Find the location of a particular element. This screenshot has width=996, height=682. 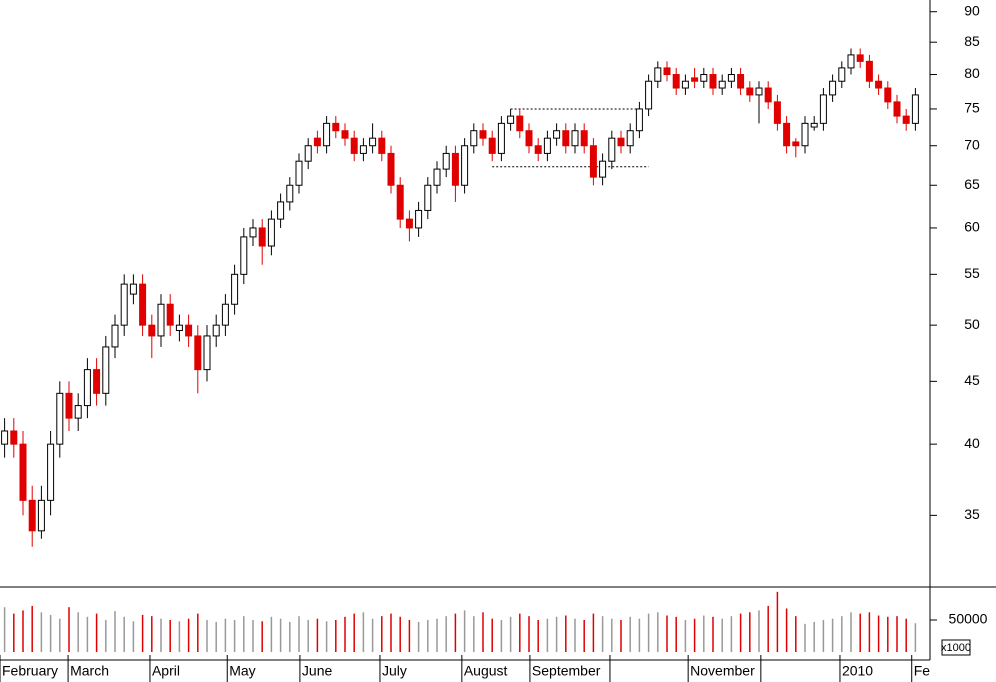

x-tick-label: February is located at coordinates (30, 671).